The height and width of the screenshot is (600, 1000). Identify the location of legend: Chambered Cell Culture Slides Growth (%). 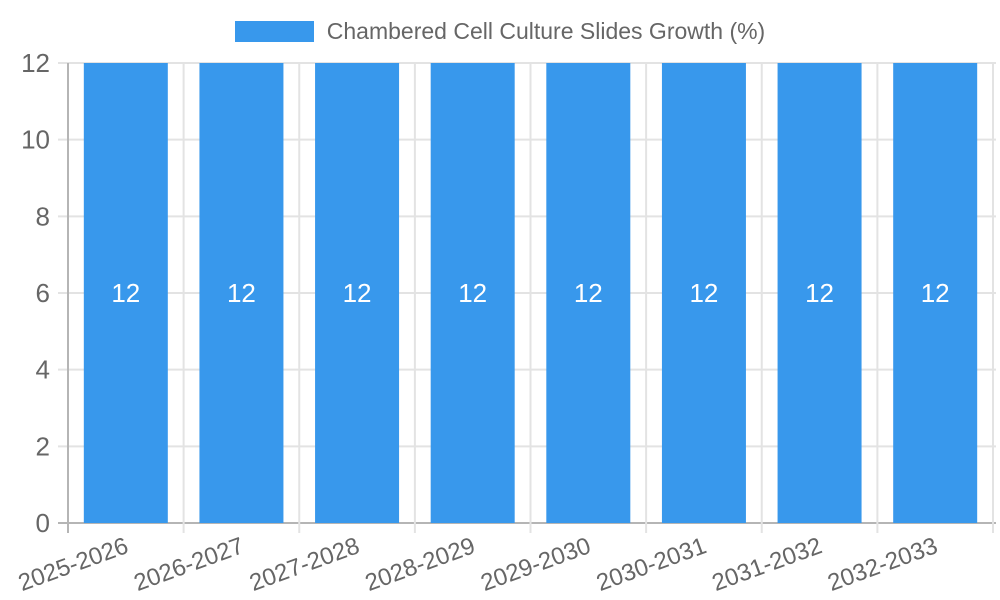
(500, 31).